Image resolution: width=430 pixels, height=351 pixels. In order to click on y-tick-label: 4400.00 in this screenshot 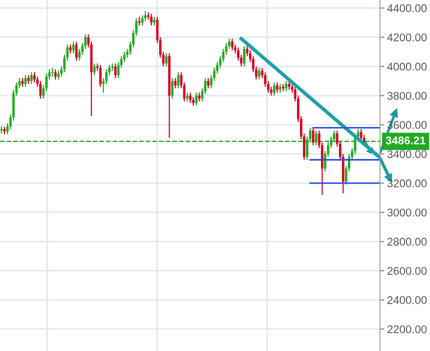, I will do `click(407, 8)`.